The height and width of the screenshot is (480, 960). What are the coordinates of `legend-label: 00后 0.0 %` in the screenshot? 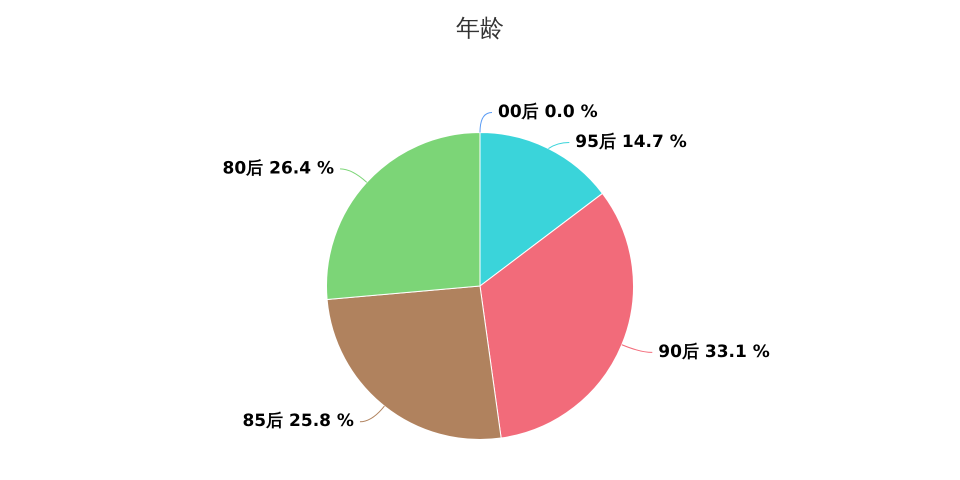 It's located at (548, 112).